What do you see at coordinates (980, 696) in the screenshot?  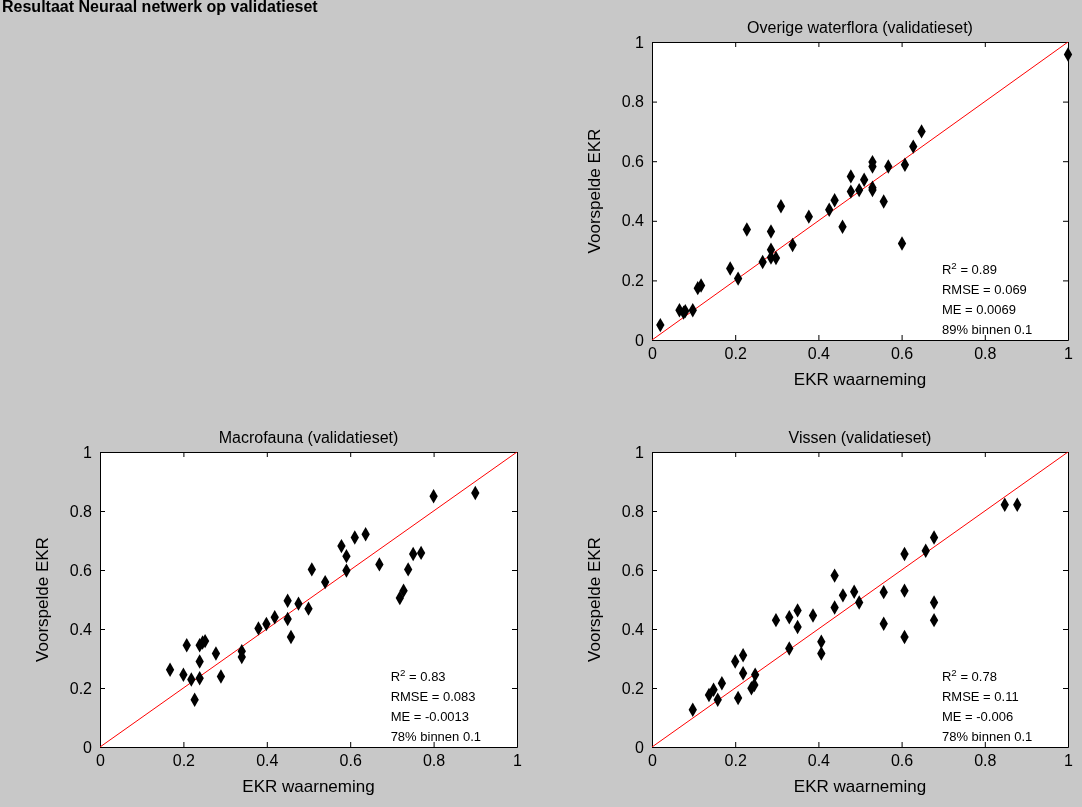 I see `annotation: RMSE = 0.11` at bounding box center [980, 696].